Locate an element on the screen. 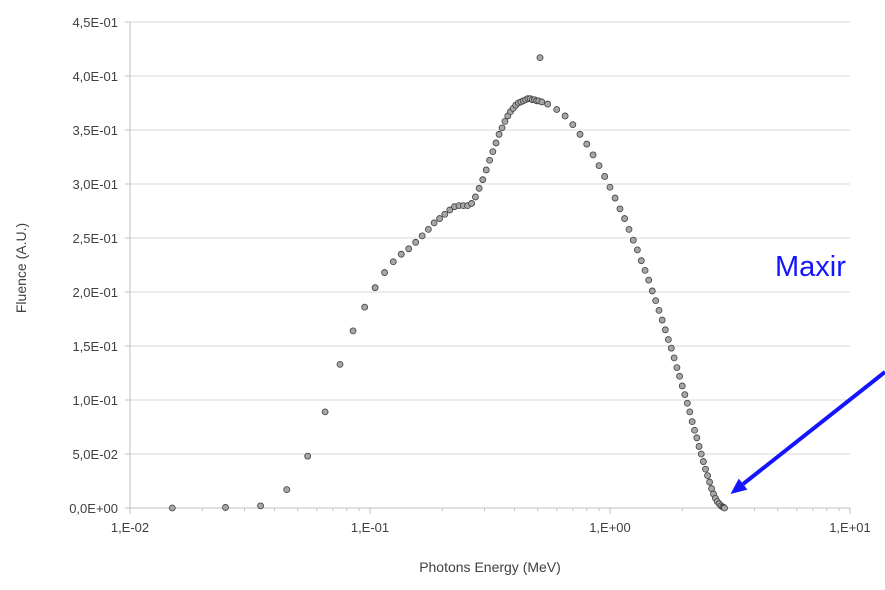 This screenshot has width=885, height=590. y-tick-label: 3,5E-01 is located at coordinates (95, 130).